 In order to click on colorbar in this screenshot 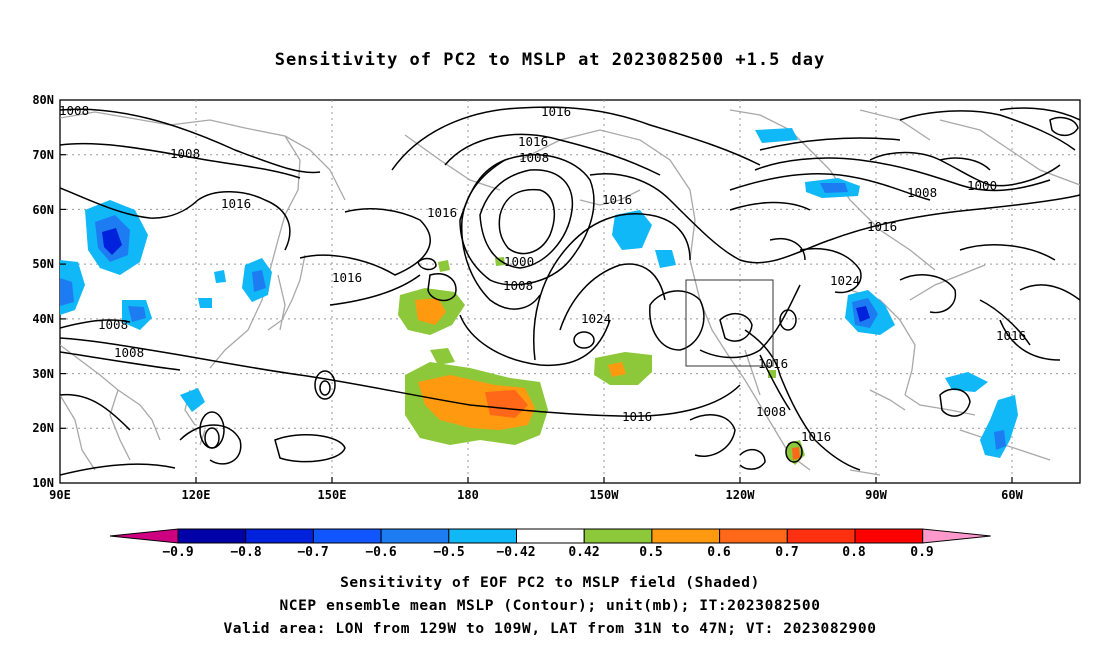, I will do `click(550, 536)`.